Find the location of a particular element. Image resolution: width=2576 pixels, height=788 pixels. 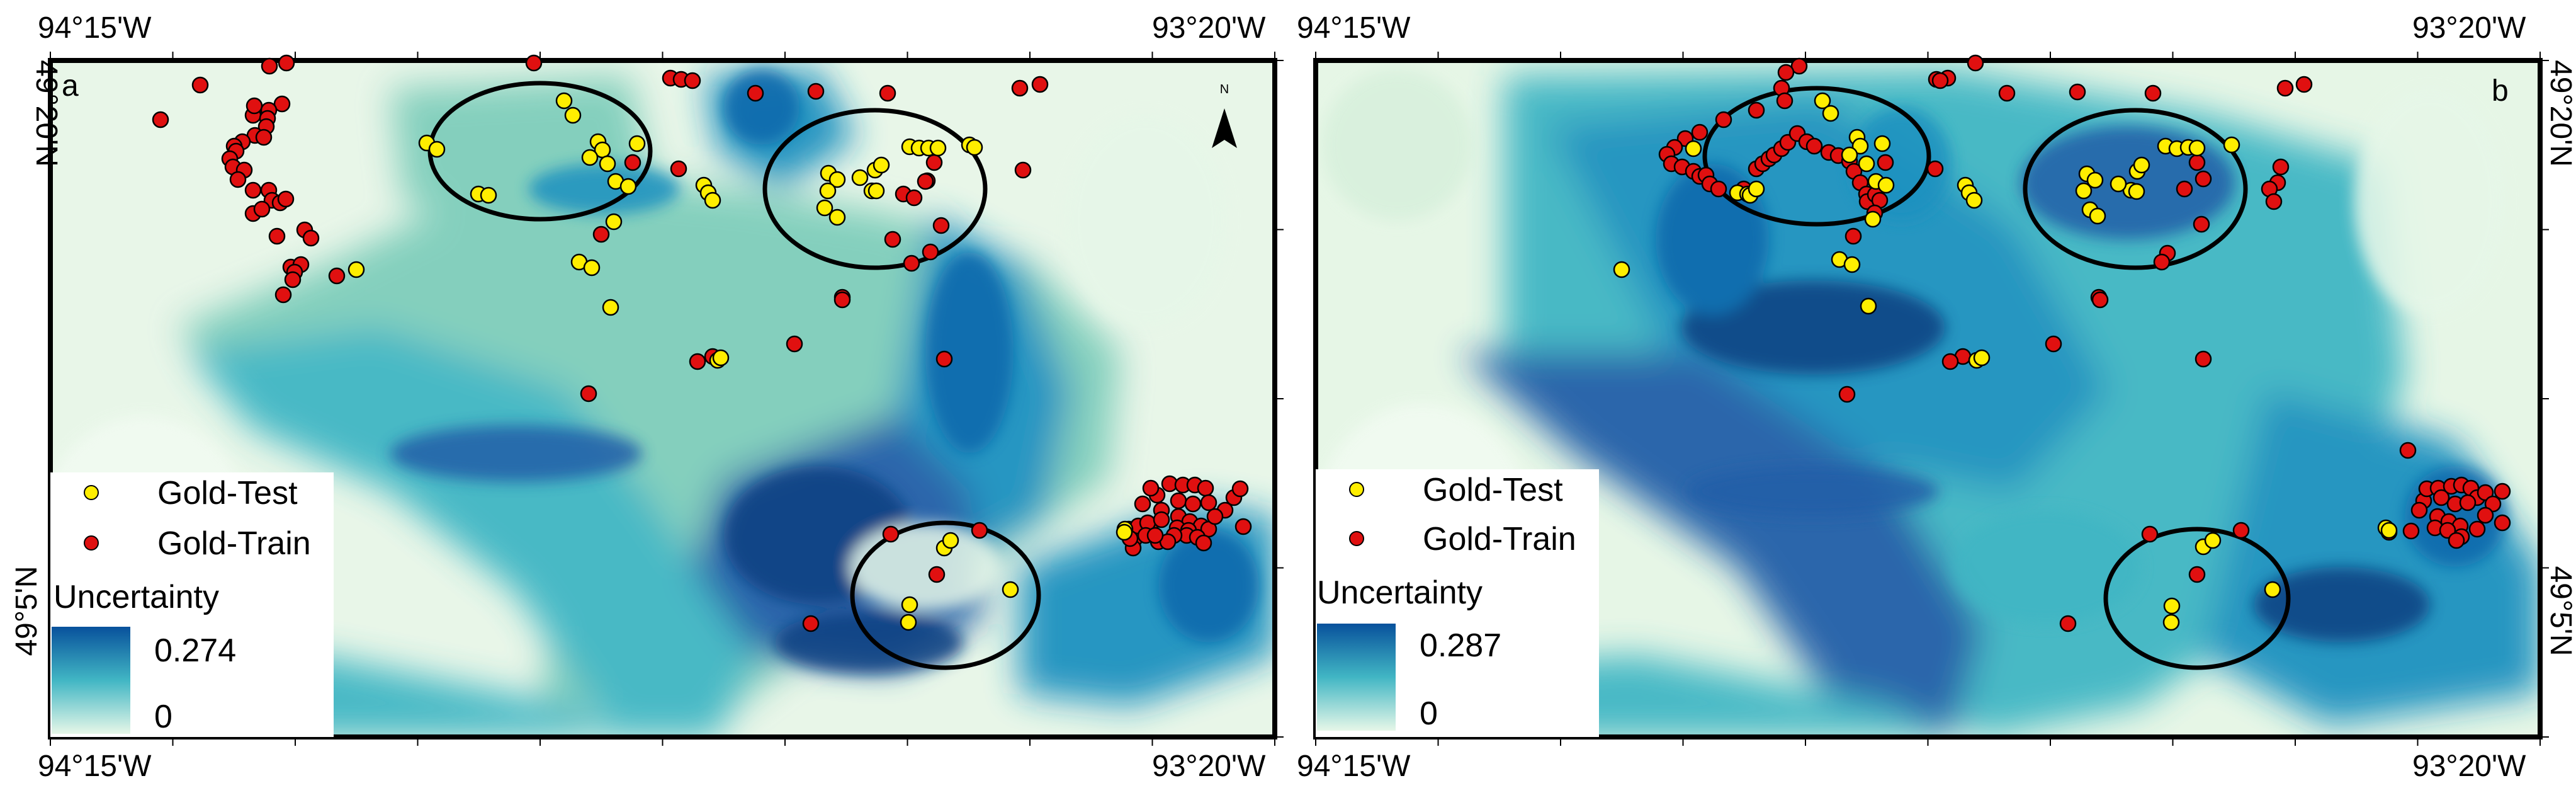

train-marker-icon is located at coordinates (1356, 538).